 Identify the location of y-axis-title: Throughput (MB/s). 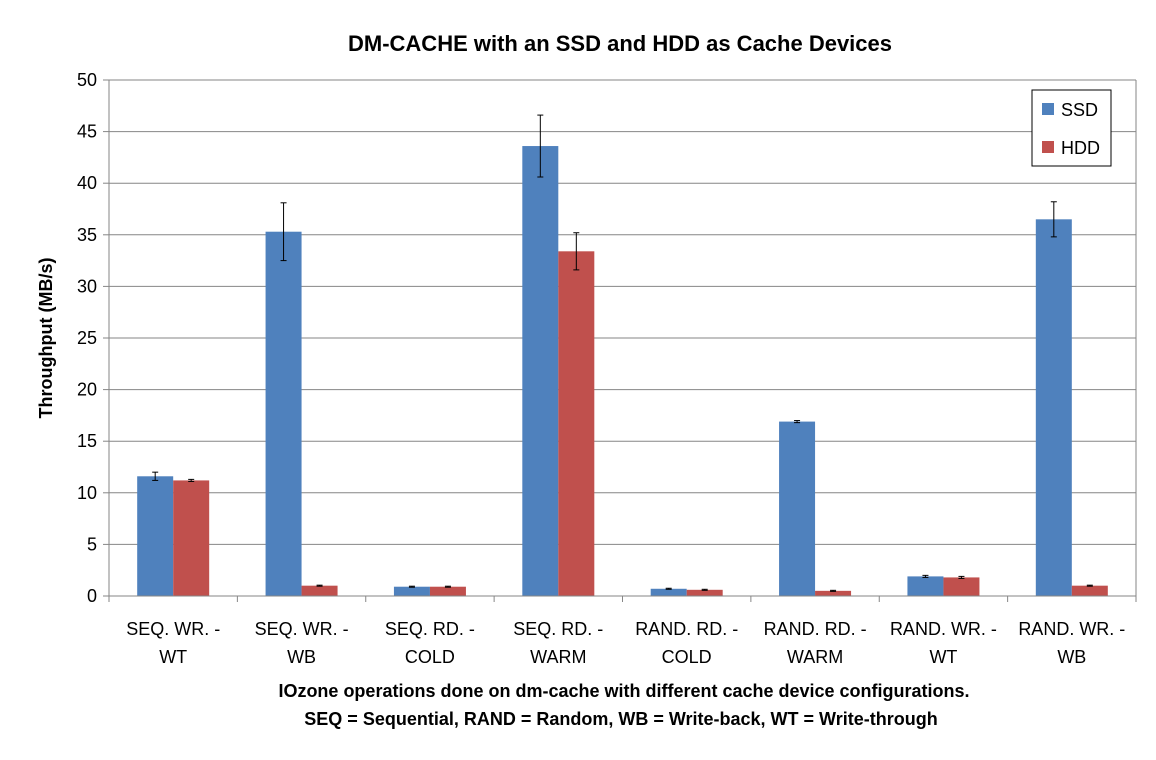
(46, 338).